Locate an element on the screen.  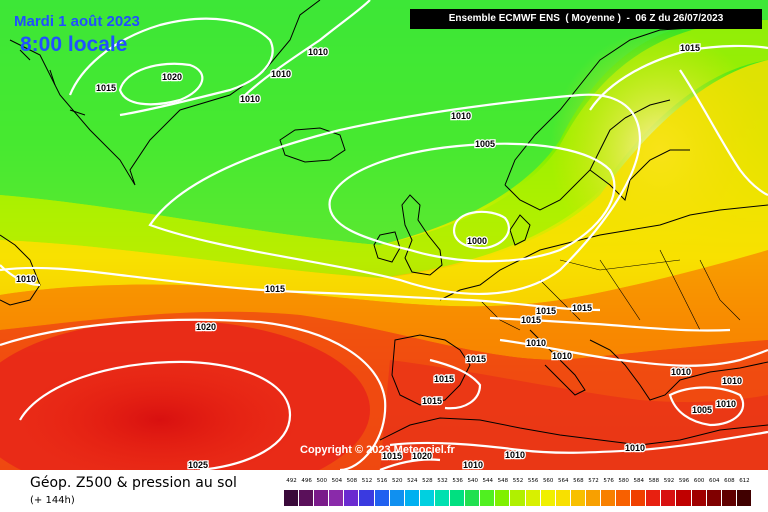
scale-label: 512 is located at coordinates (367, 481).